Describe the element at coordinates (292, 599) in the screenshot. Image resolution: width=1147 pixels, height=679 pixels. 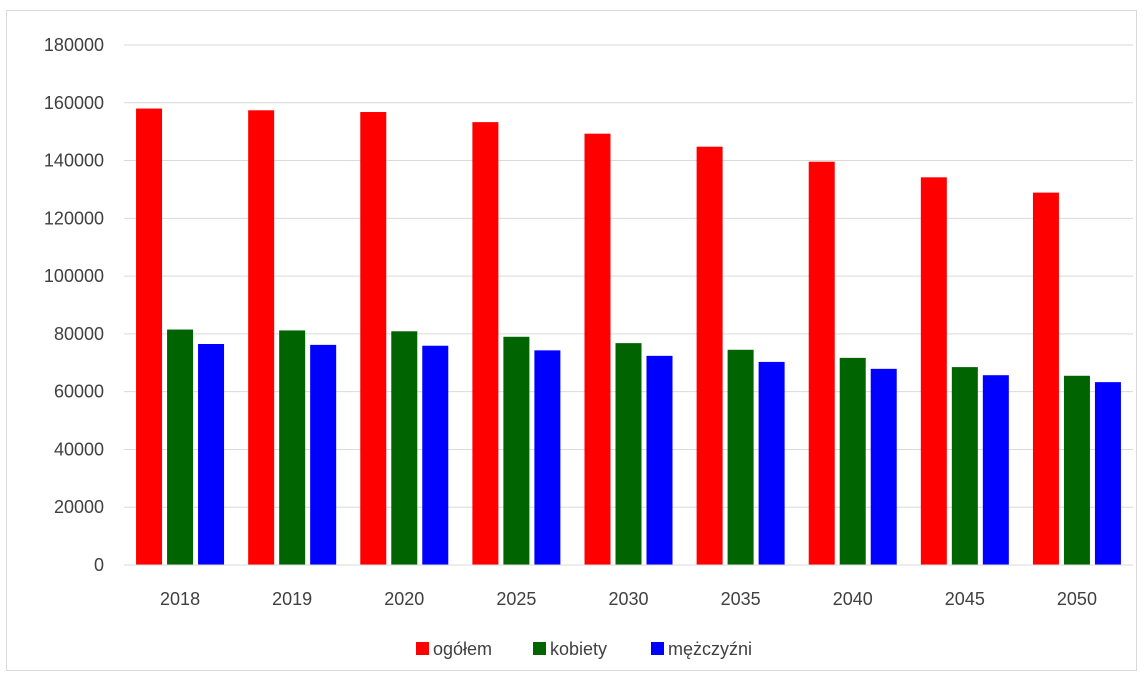
I see `x-tick-label: 2019` at that location.